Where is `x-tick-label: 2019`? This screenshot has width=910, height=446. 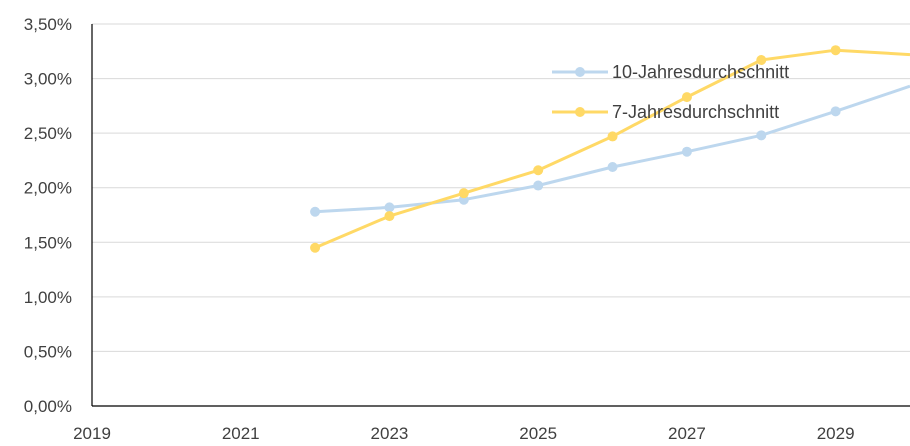 x-tick-label: 2019 is located at coordinates (92, 433).